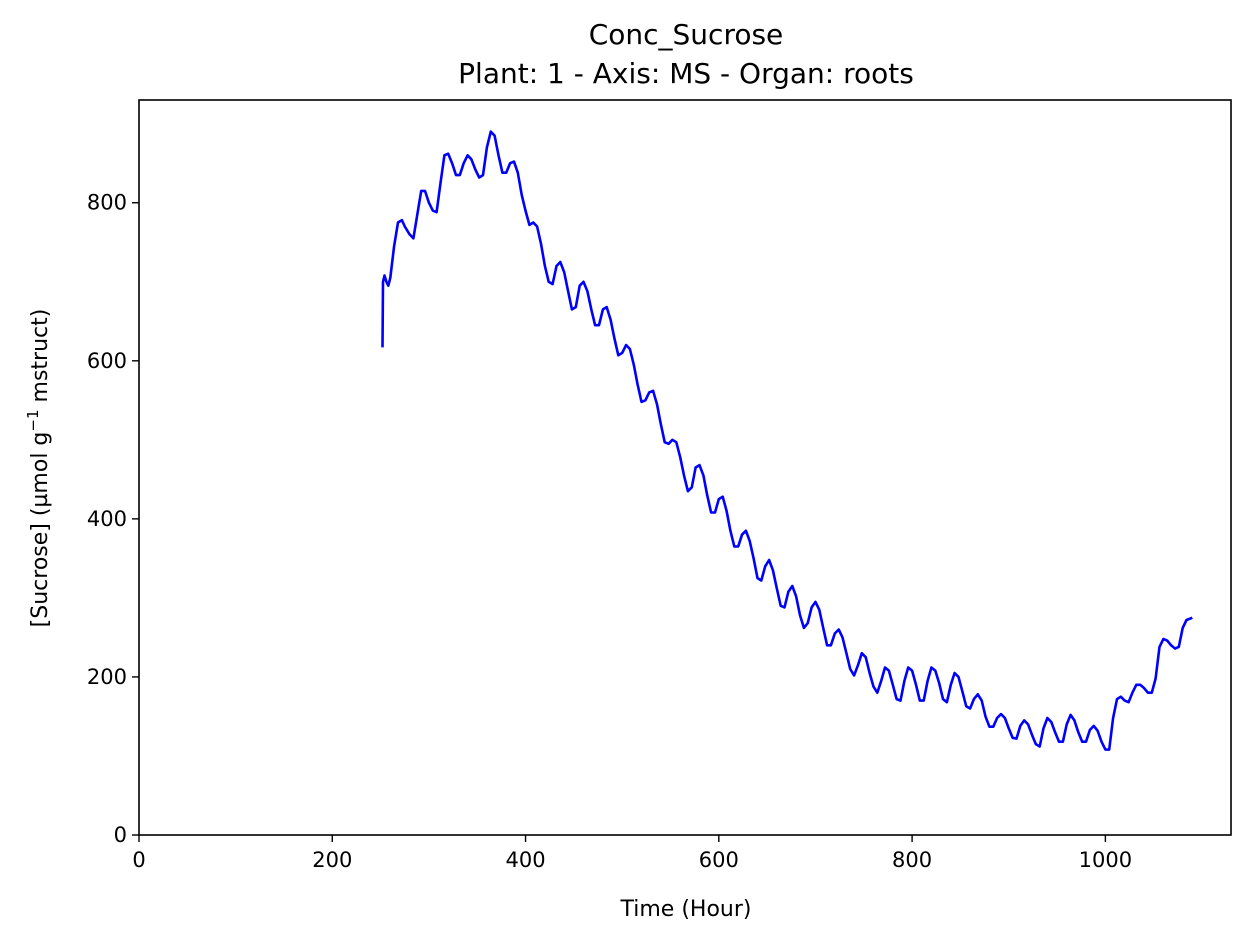  I want to click on x-tick-label: 600, so click(719, 860).